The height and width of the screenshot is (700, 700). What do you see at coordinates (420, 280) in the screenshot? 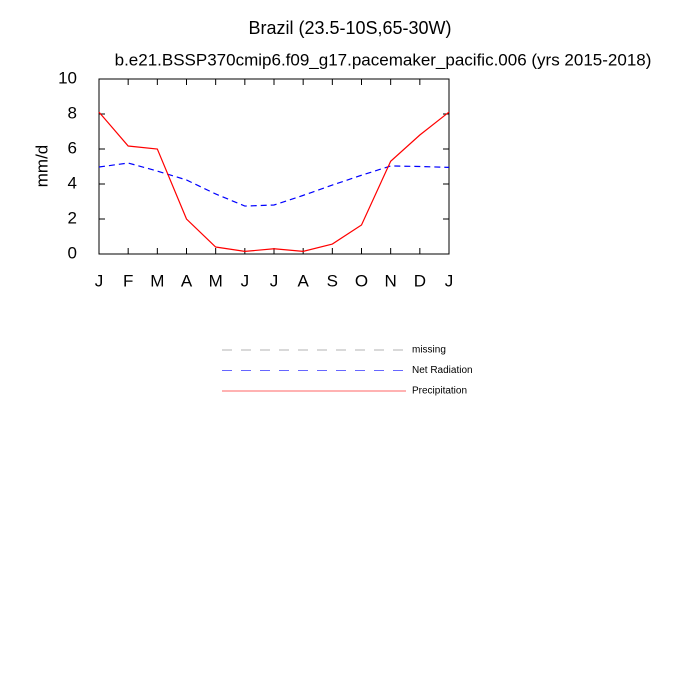
I see `x-tick-label: D` at bounding box center [420, 280].